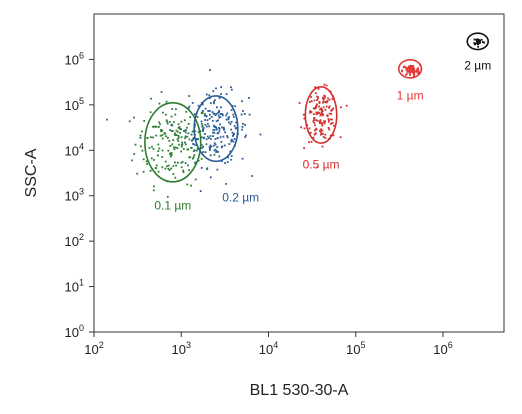 Image resolution: width=522 pixels, height=414 pixels. What do you see at coordinates (268, 348) in the screenshot?
I see `x-tick-label: 10⁴` at bounding box center [268, 348].